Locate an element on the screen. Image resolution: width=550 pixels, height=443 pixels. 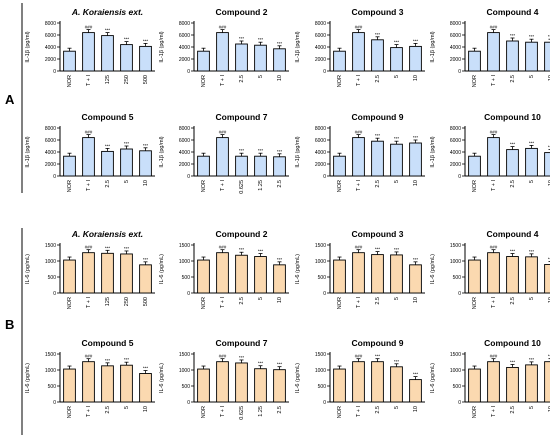
x-tick-label: 0.625 is located at coordinates (242, 413).